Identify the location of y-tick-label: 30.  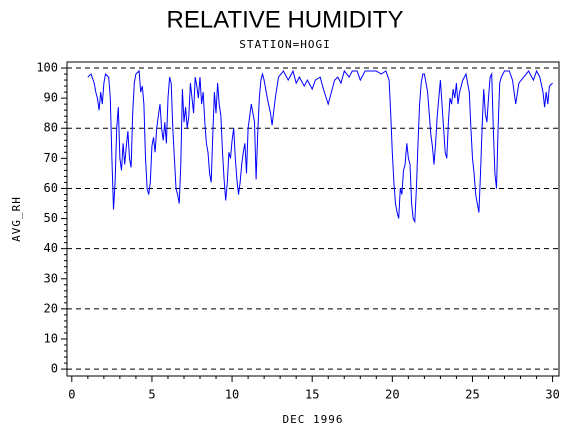
(51, 278).